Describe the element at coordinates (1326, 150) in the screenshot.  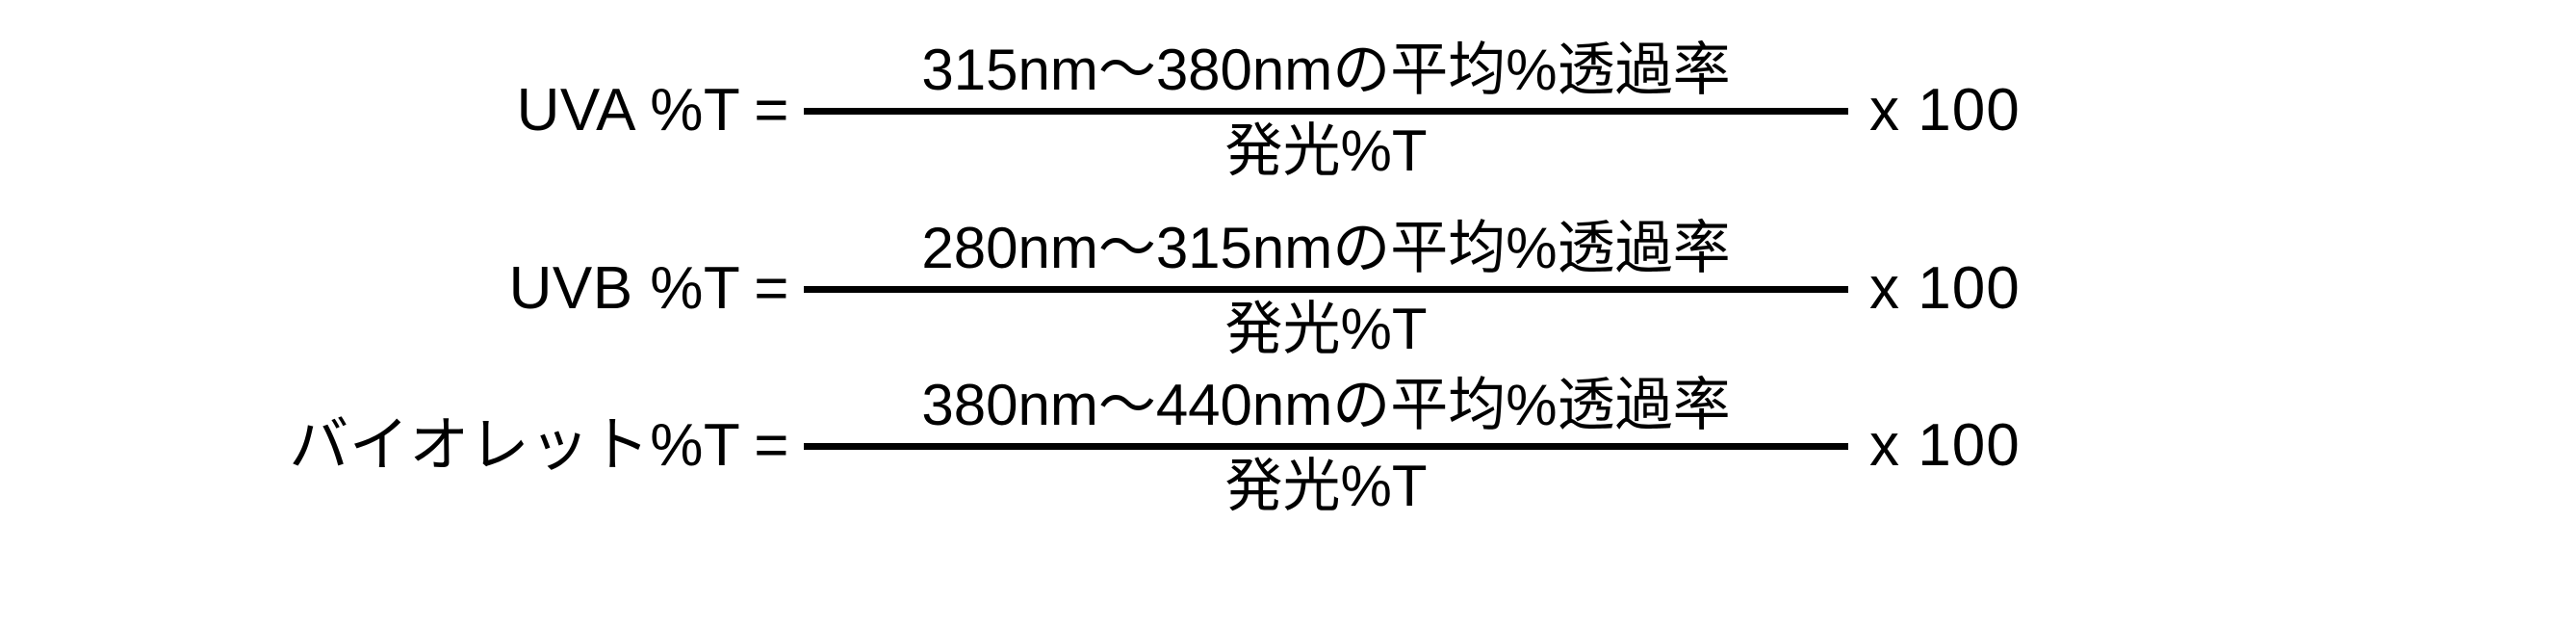
I see `denominator-uva: 発光%T` at that location.